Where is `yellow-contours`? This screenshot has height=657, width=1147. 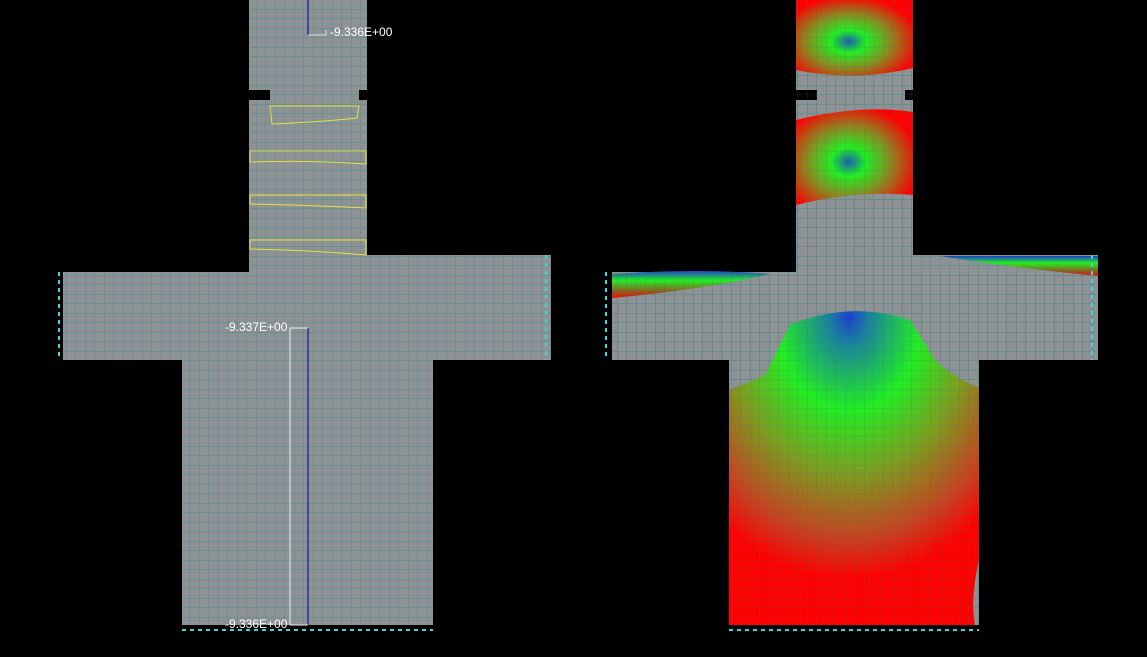 yellow-contours is located at coordinates (308, 180).